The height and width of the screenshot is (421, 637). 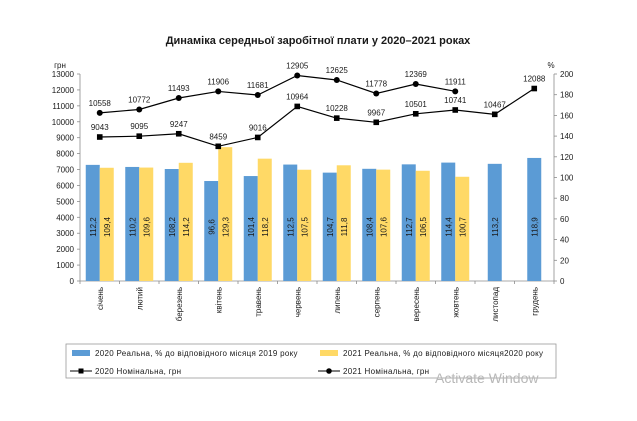 What do you see at coordinates (337, 108) in the screenshot?
I see `point-label-2020-nominal: 10228` at bounding box center [337, 108].